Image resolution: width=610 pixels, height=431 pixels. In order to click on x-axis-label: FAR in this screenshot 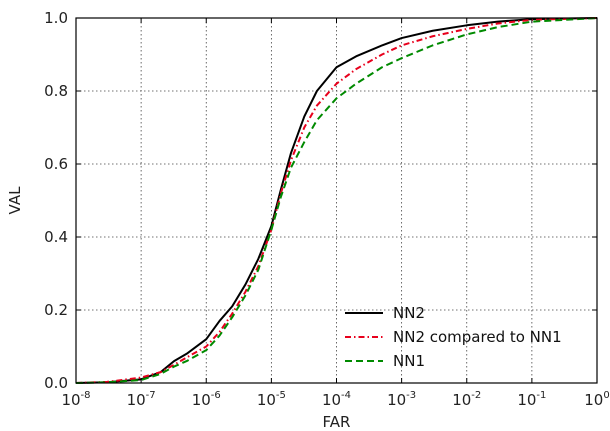, I will do `click(337, 422)`.